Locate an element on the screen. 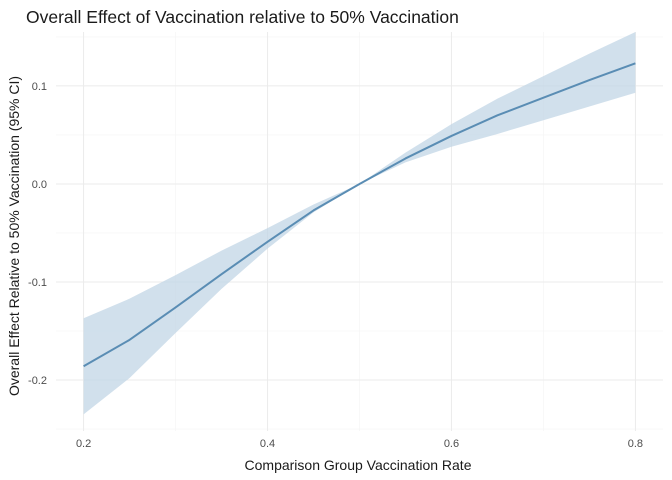 The width and height of the screenshot is (672, 480). y-tick-label: 0.0 is located at coordinates (39, 185).